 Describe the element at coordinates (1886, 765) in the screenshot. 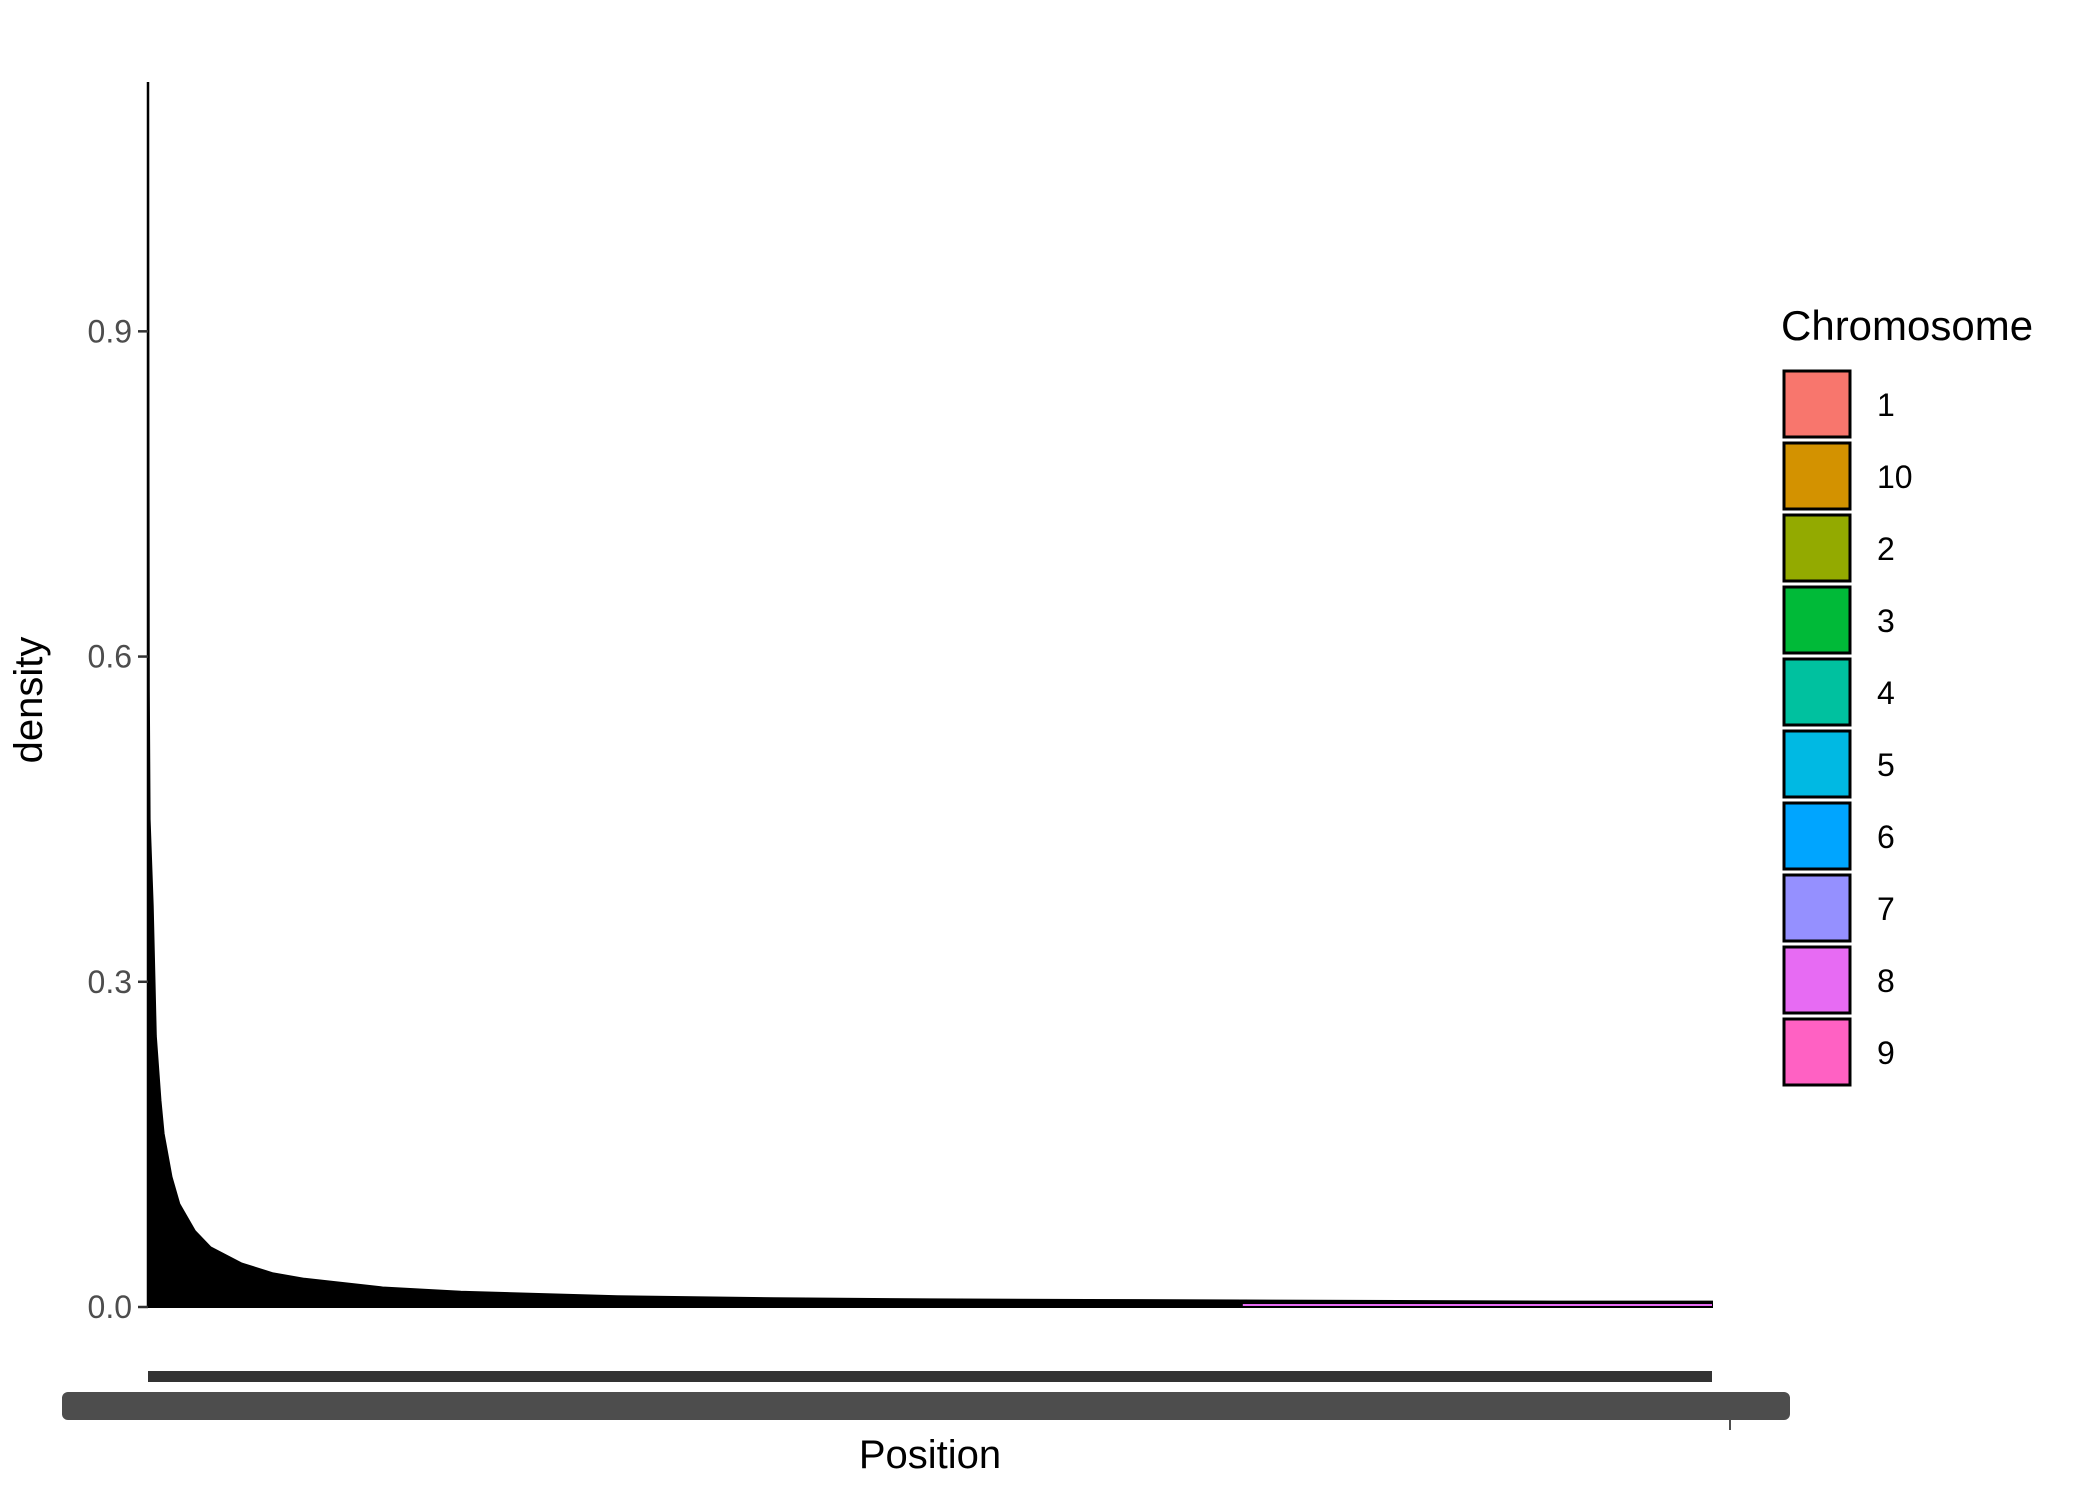

I see `legend-label: 5` at that location.